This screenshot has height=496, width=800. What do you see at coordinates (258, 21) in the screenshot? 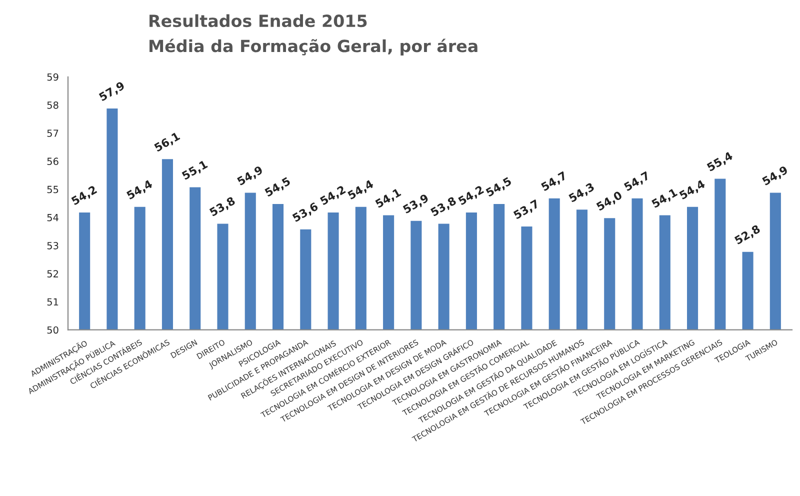
I see `chart-title: Resultados Enade 2015` at bounding box center [258, 21].